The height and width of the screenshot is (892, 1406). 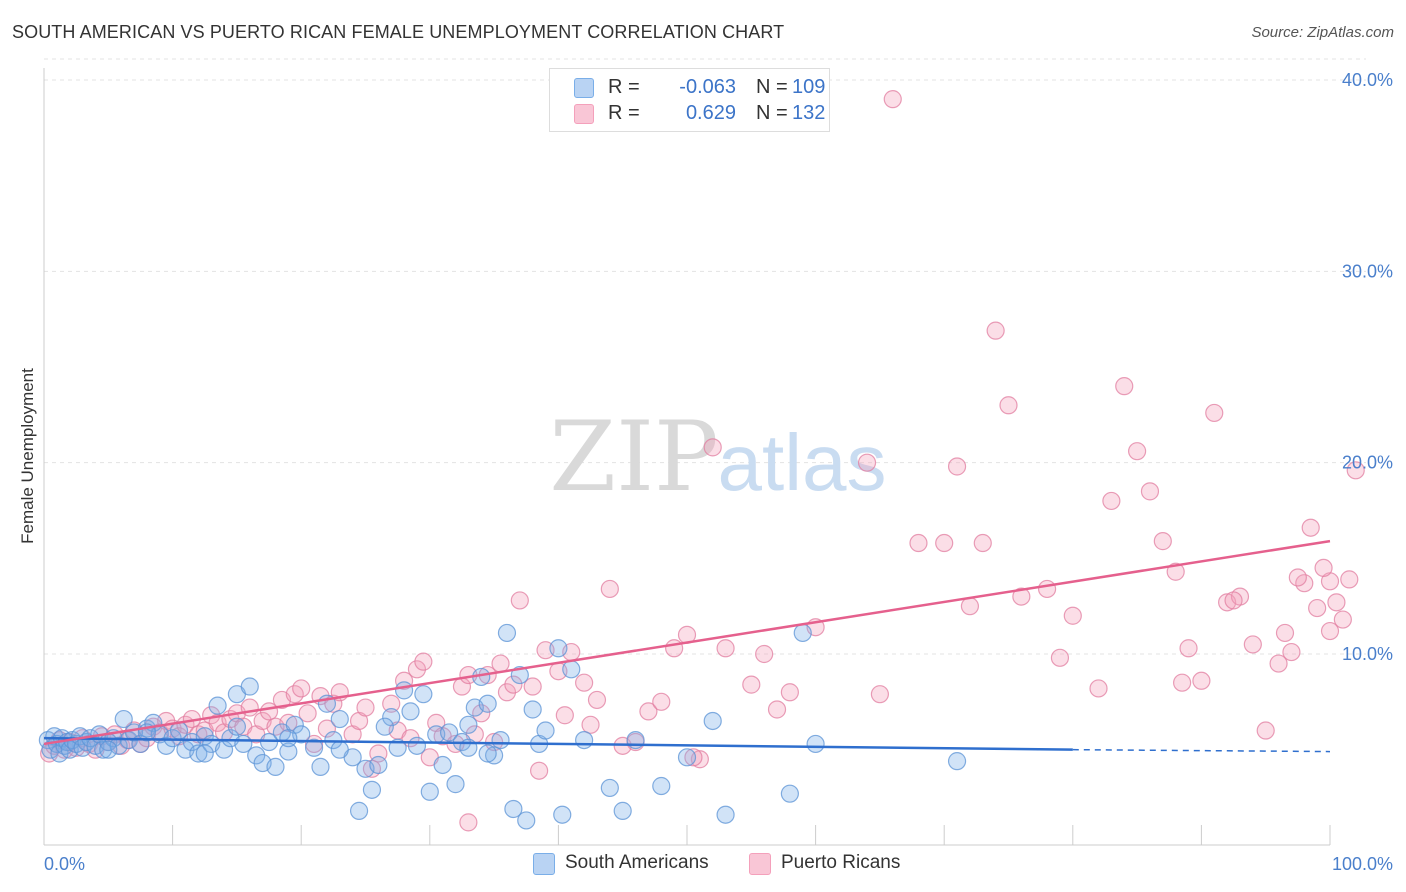 What do you see at coordinates (1367, 654) in the screenshot?
I see `y-tick-label: 10.0%` at bounding box center [1367, 654].